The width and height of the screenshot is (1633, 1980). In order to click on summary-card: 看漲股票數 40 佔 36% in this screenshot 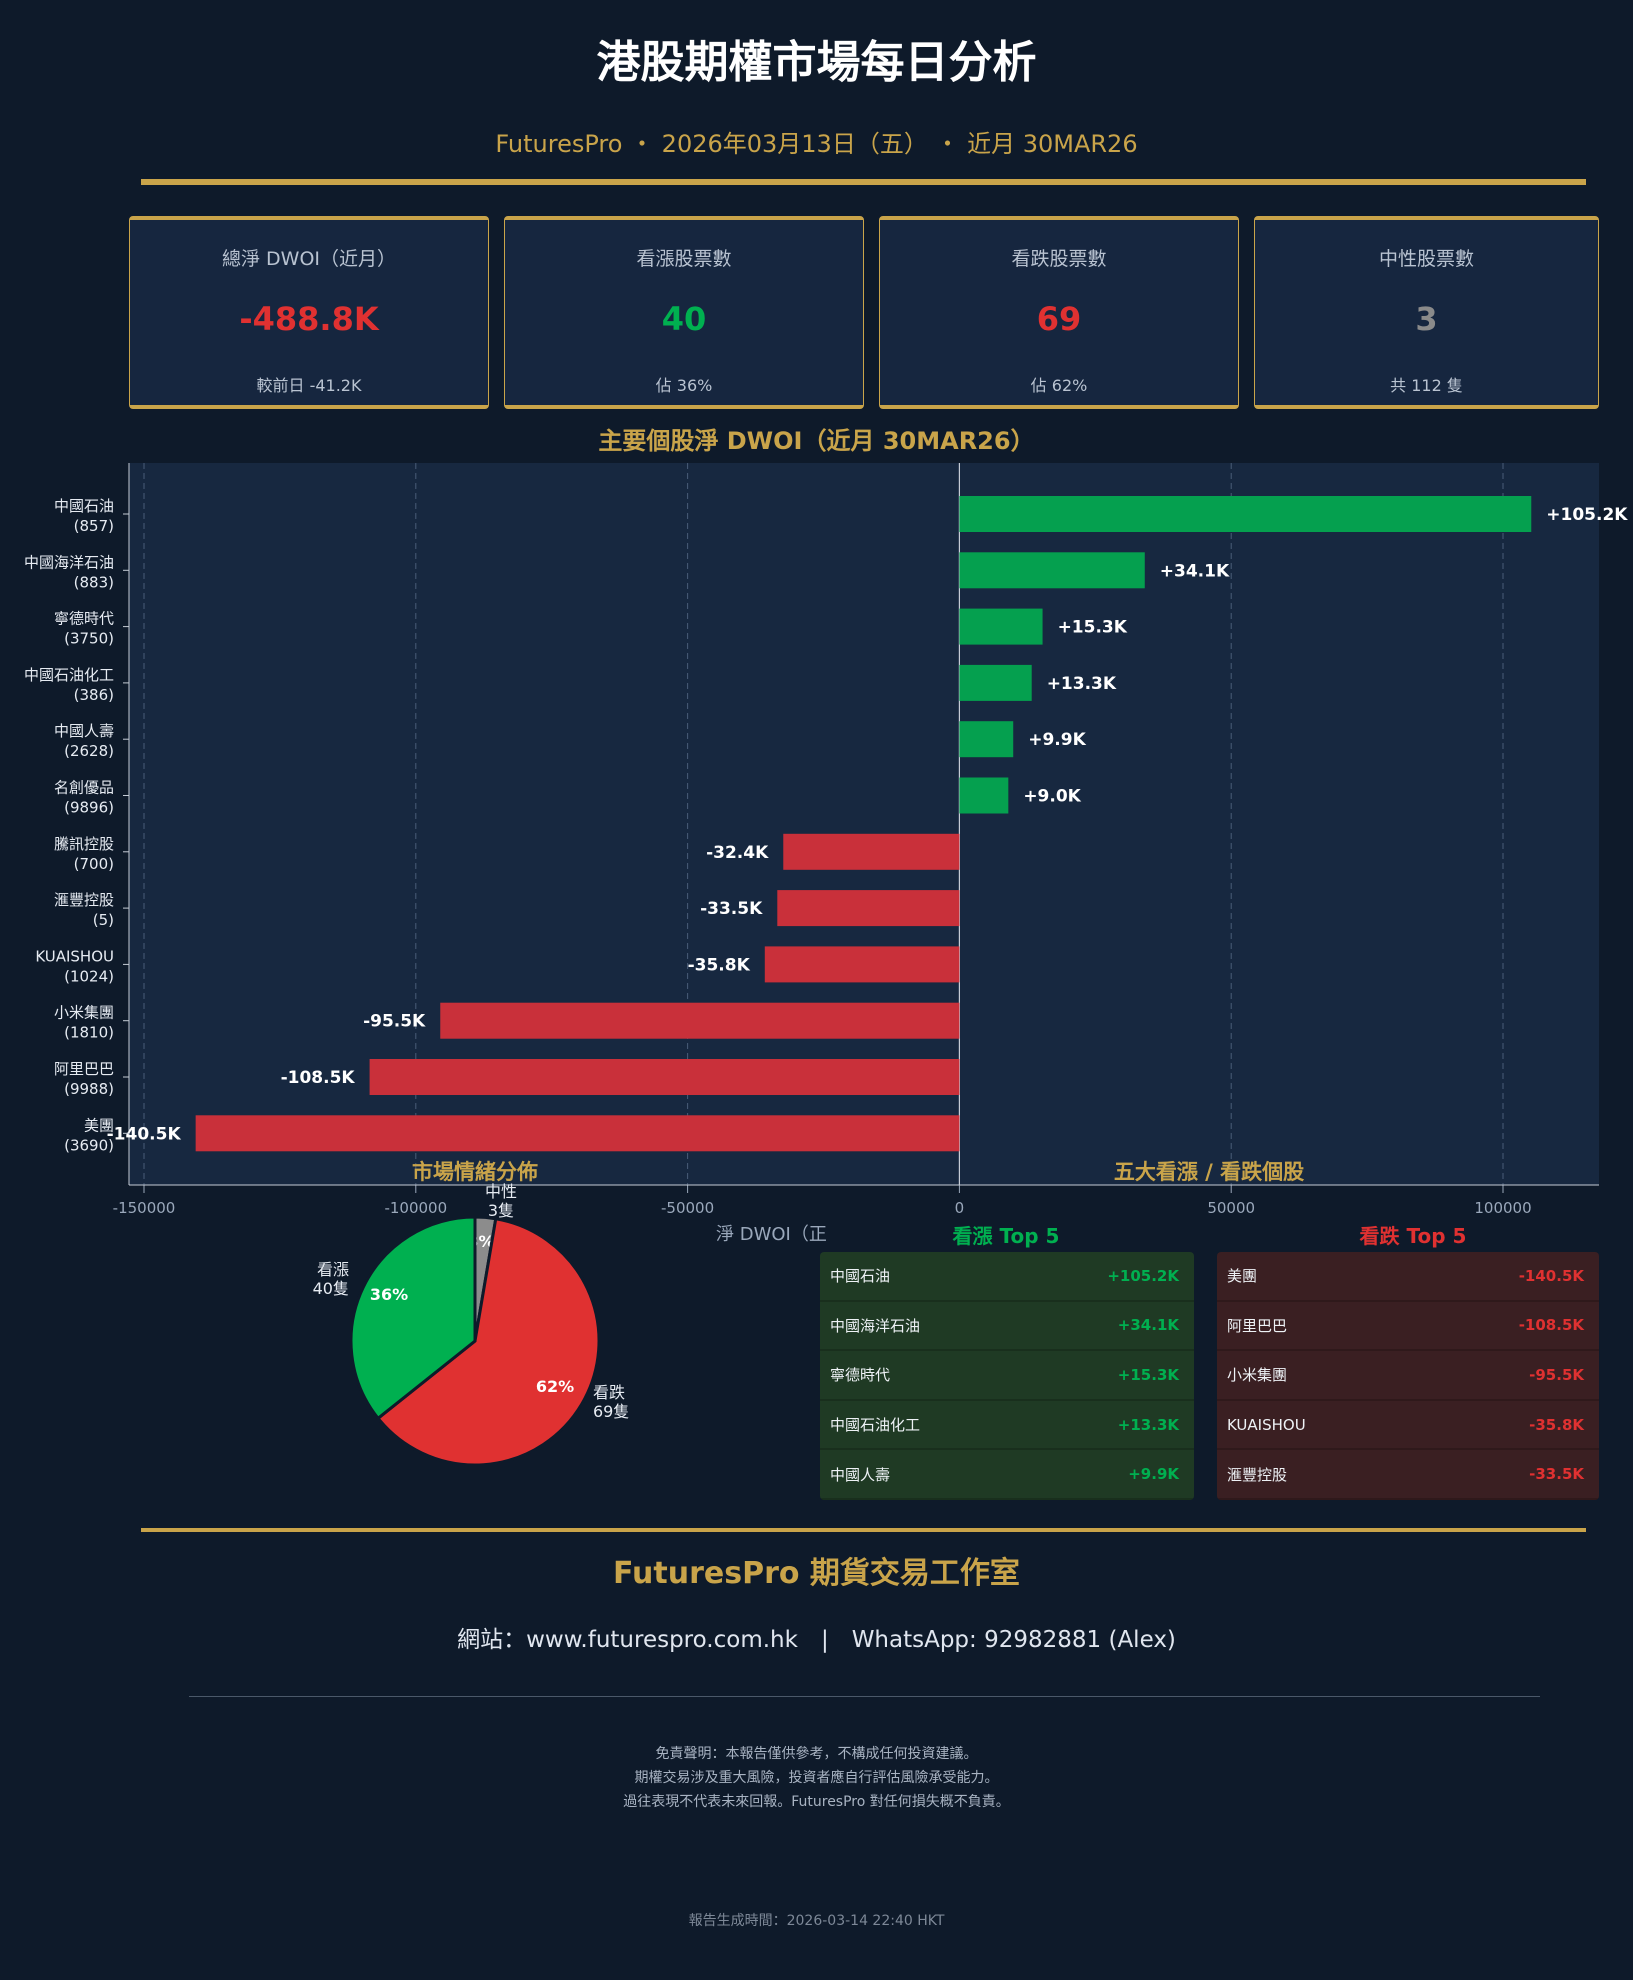, I will do `click(684, 312)`.